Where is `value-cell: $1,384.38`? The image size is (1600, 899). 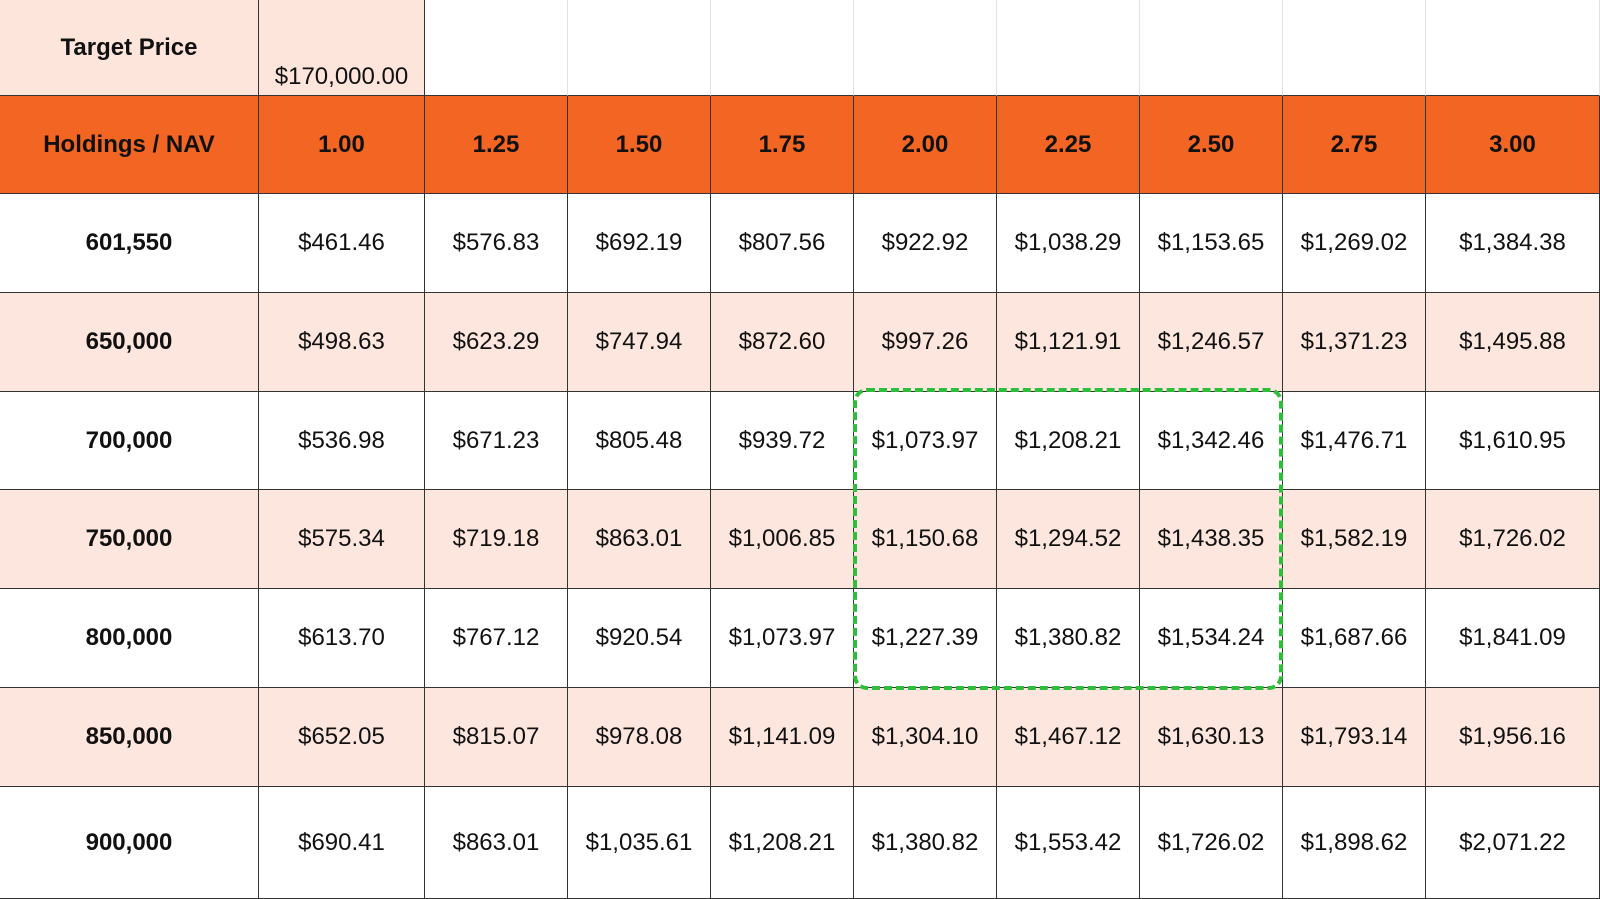 value-cell: $1,384.38 is located at coordinates (1513, 243).